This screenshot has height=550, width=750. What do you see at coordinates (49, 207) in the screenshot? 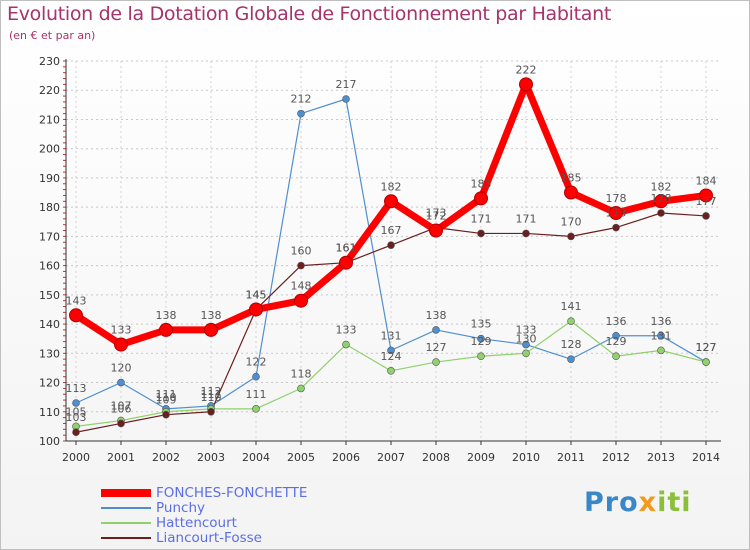
I see `y-tick-label: 180` at bounding box center [49, 207].